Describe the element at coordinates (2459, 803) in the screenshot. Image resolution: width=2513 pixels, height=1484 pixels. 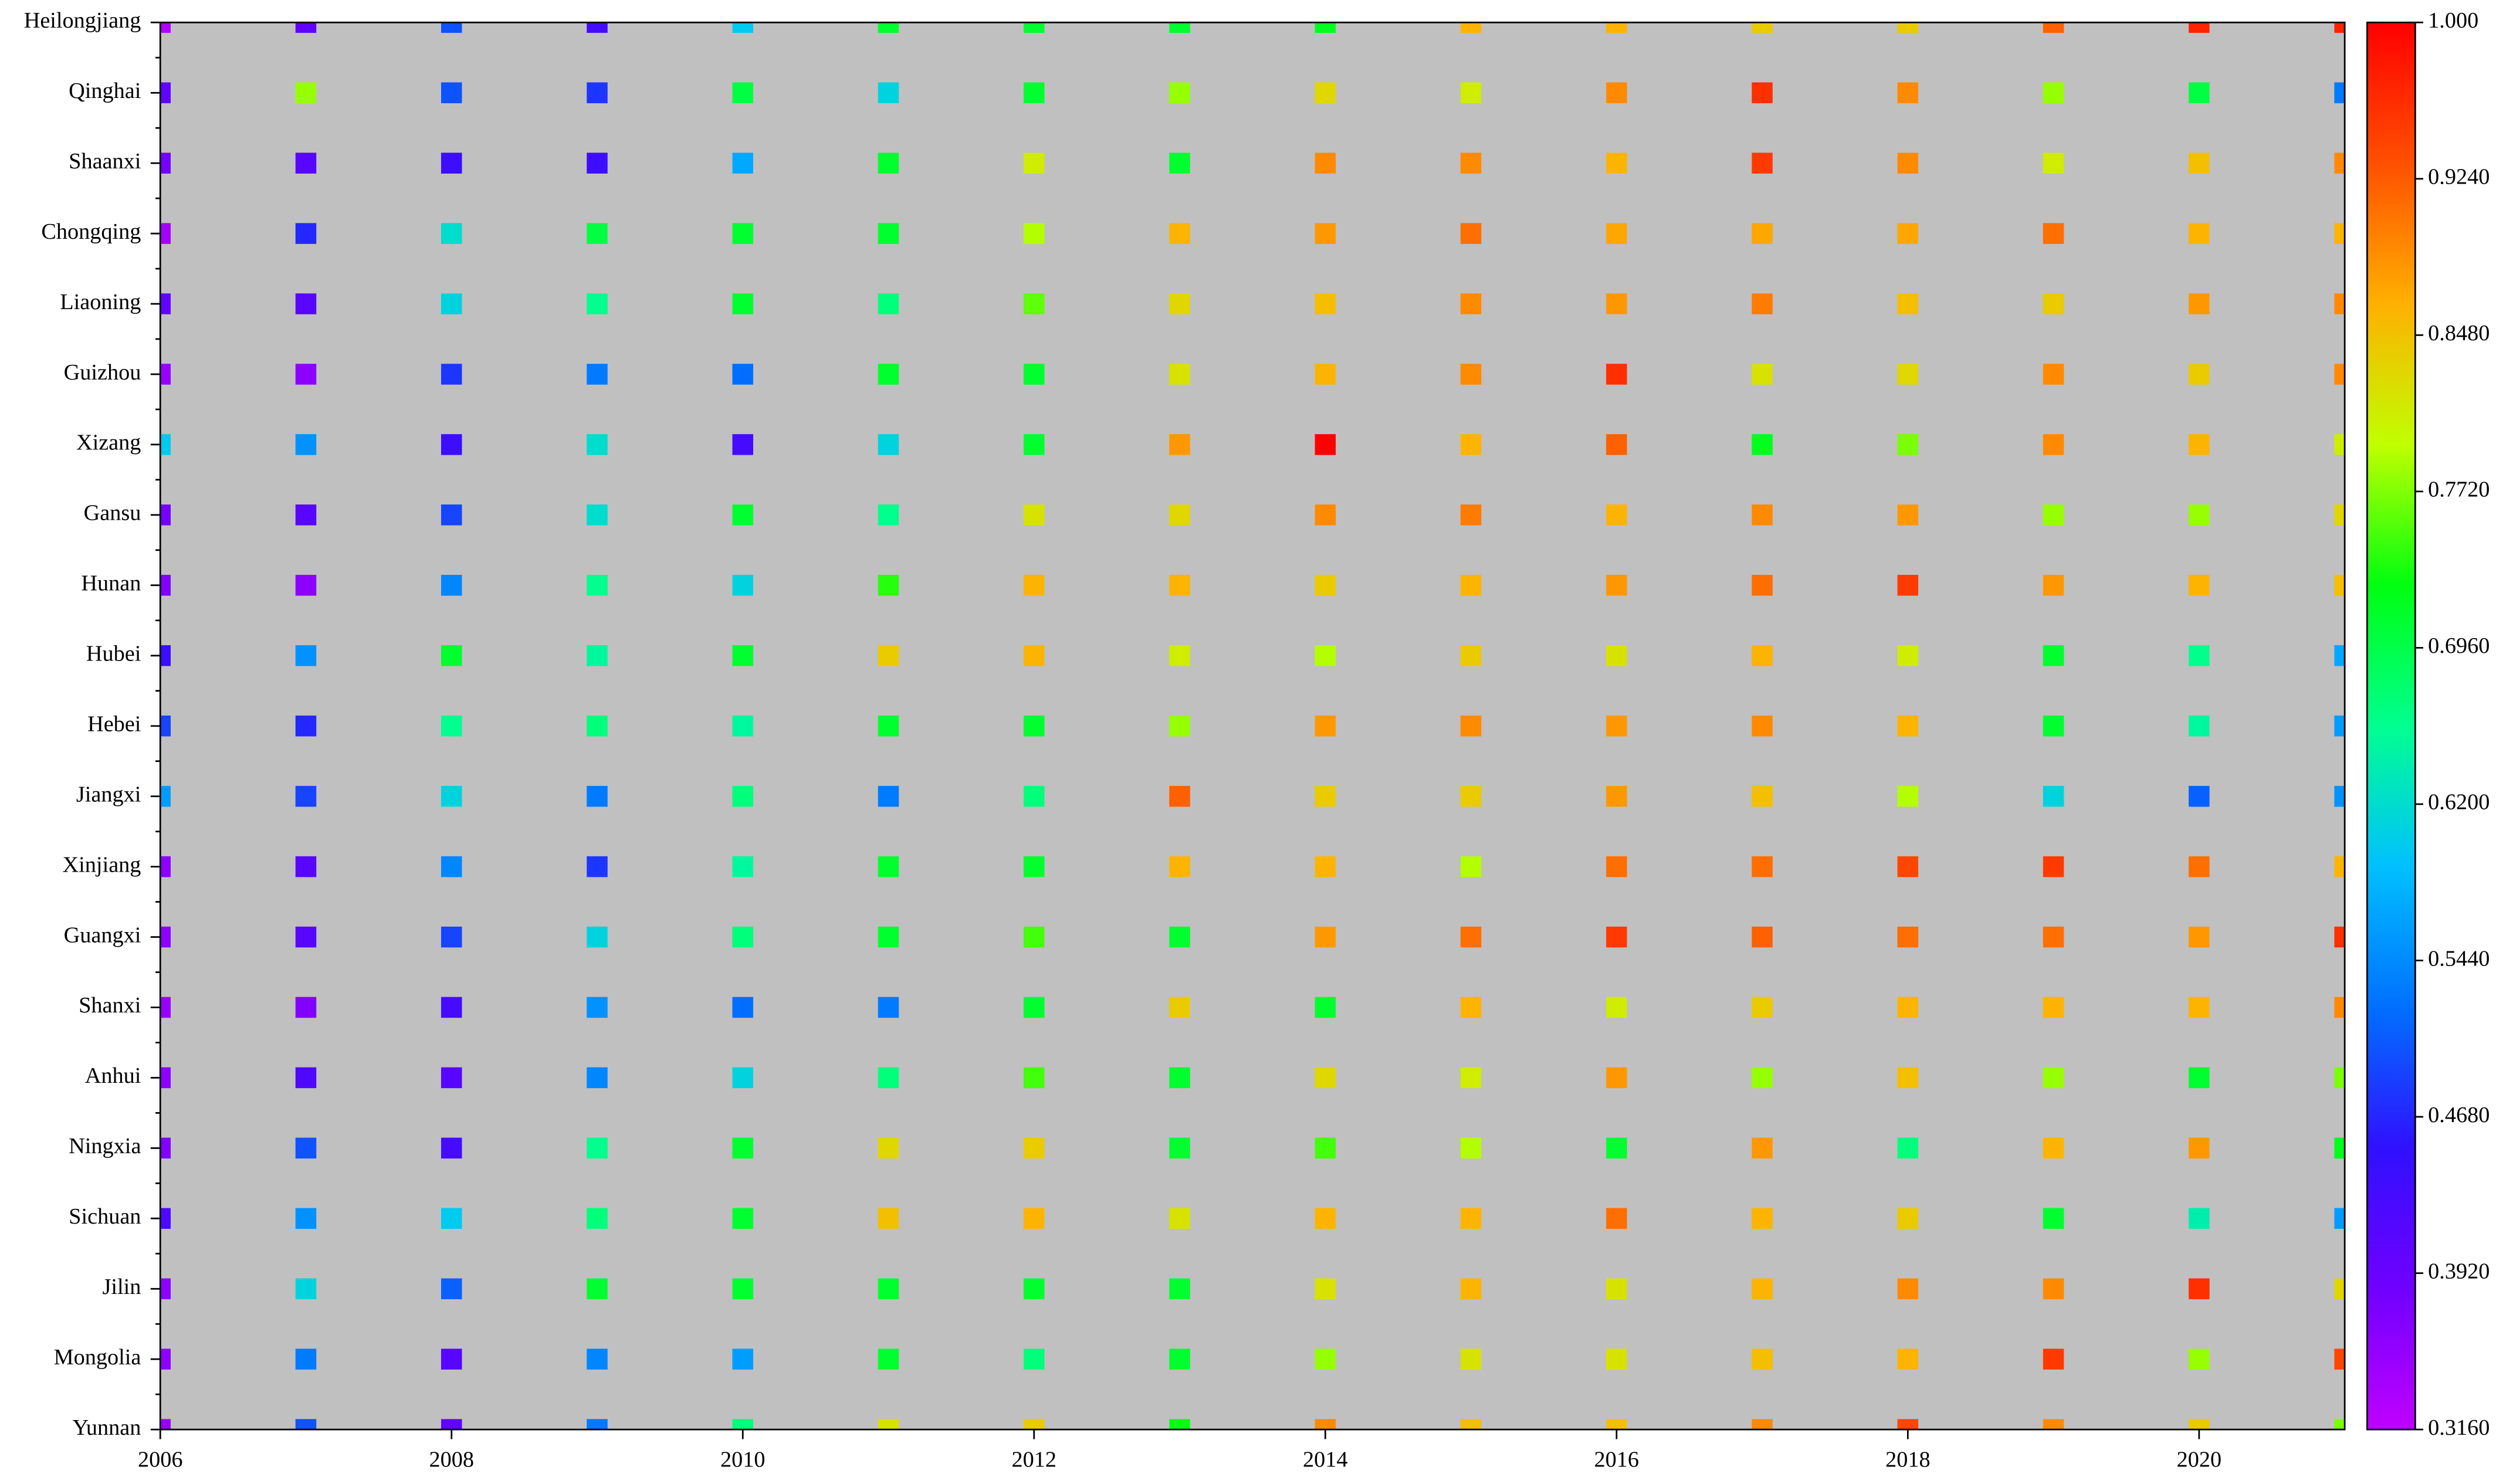
I see `colorbar-tick-label: 0.6200` at that location.